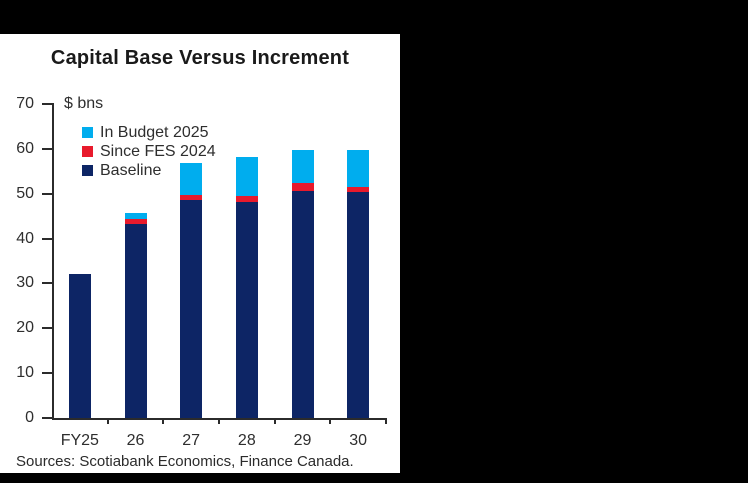 The image size is (748, 483). Describe the element at coordinates (154, 132) in the screenshot. I see `legend-label: In Budget 2025` at that location.